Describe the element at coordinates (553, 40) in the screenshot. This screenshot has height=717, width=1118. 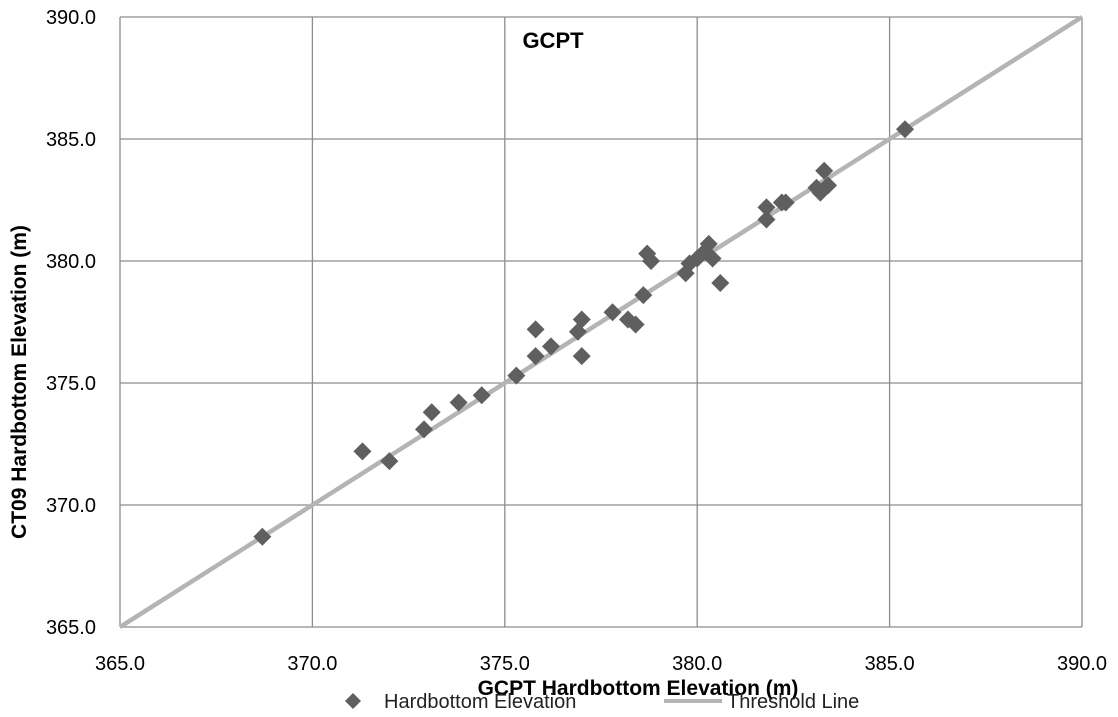
I see `chart-title: GCPT` at that location.